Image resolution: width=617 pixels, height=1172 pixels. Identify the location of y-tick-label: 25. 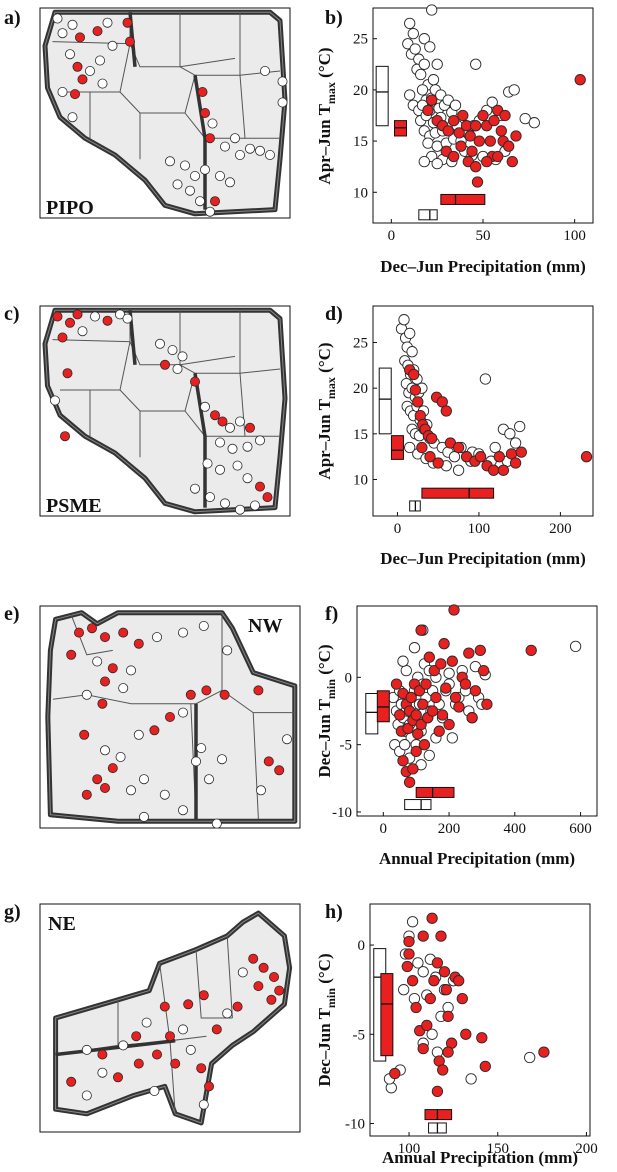
(360, 344).